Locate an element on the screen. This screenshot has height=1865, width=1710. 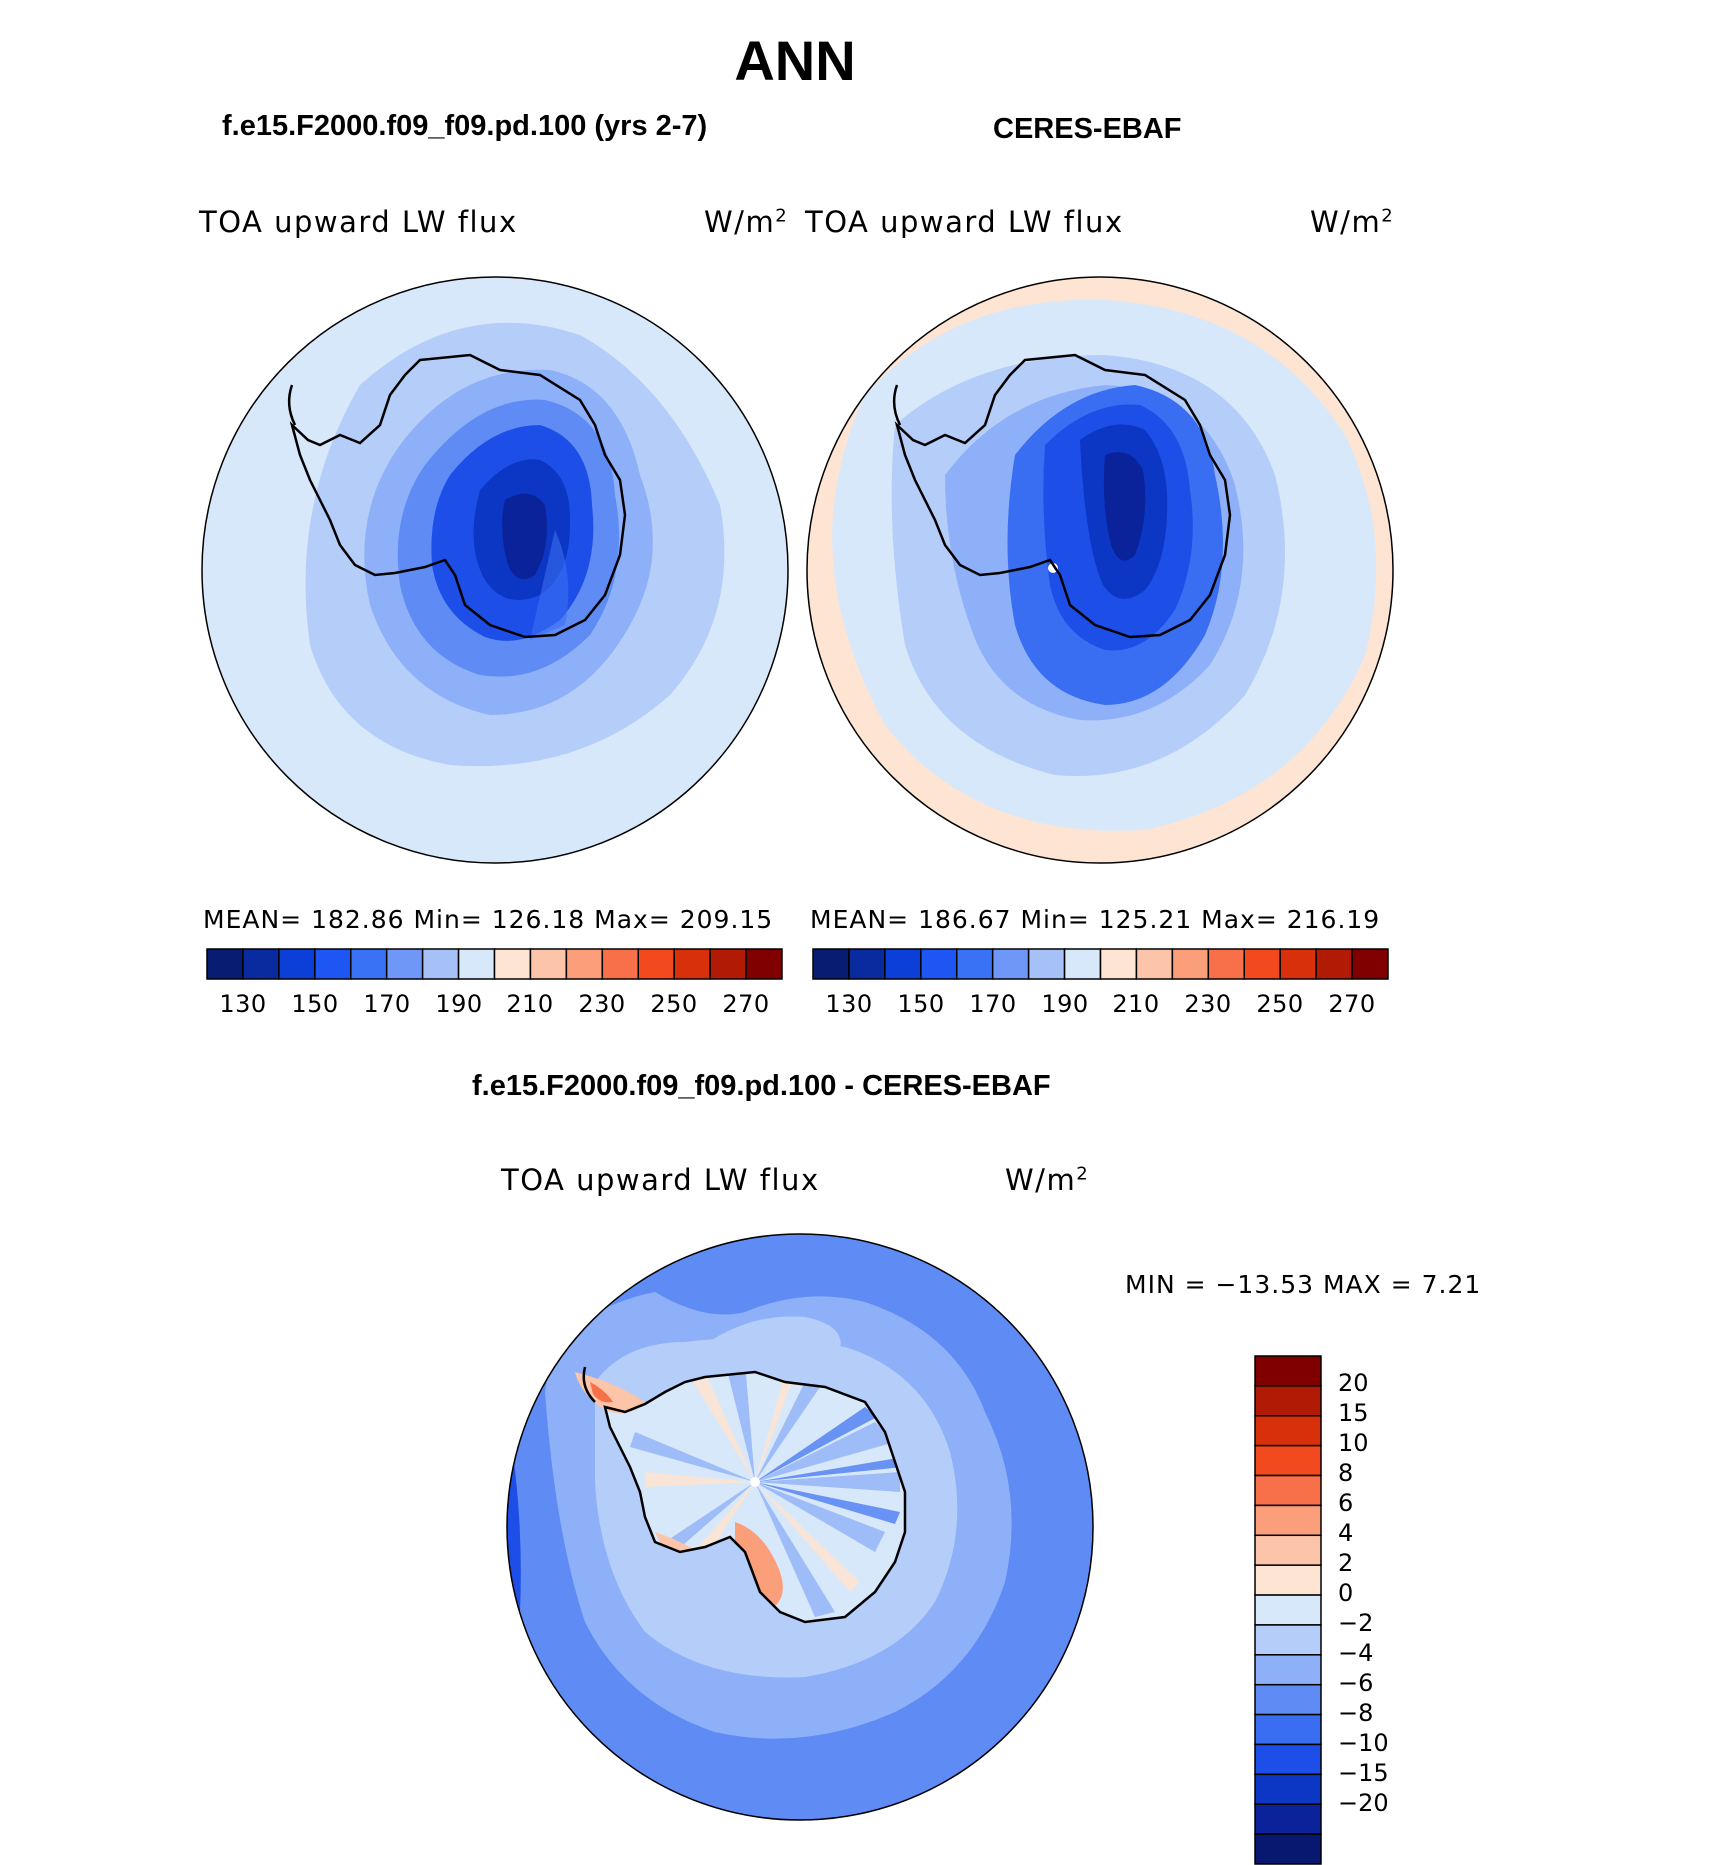
panel2-case-title: CERES-EBAF is located at coordinates (1087, 129).